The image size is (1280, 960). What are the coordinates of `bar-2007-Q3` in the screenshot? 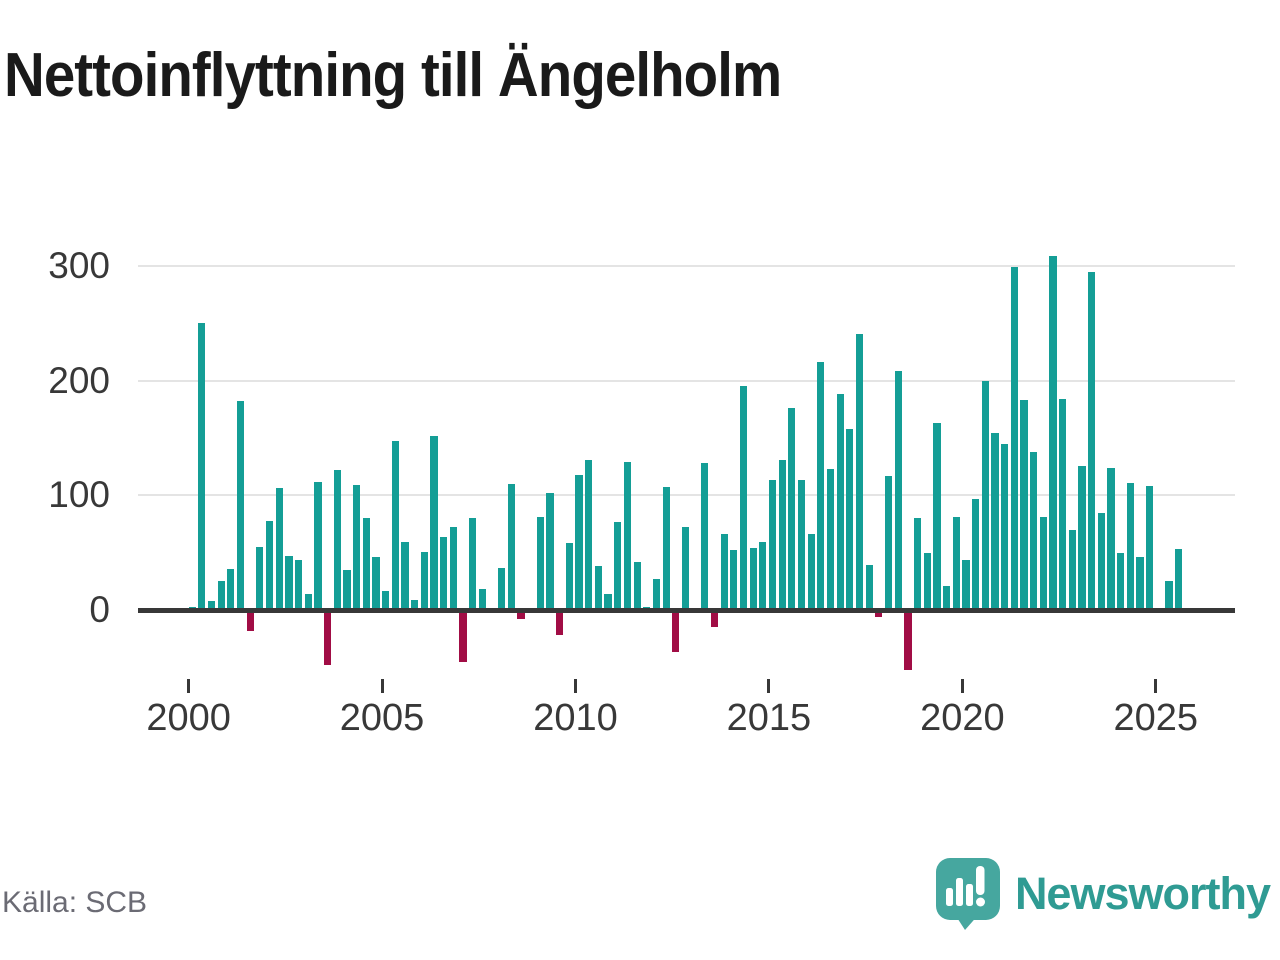 It's located at (482, 599).